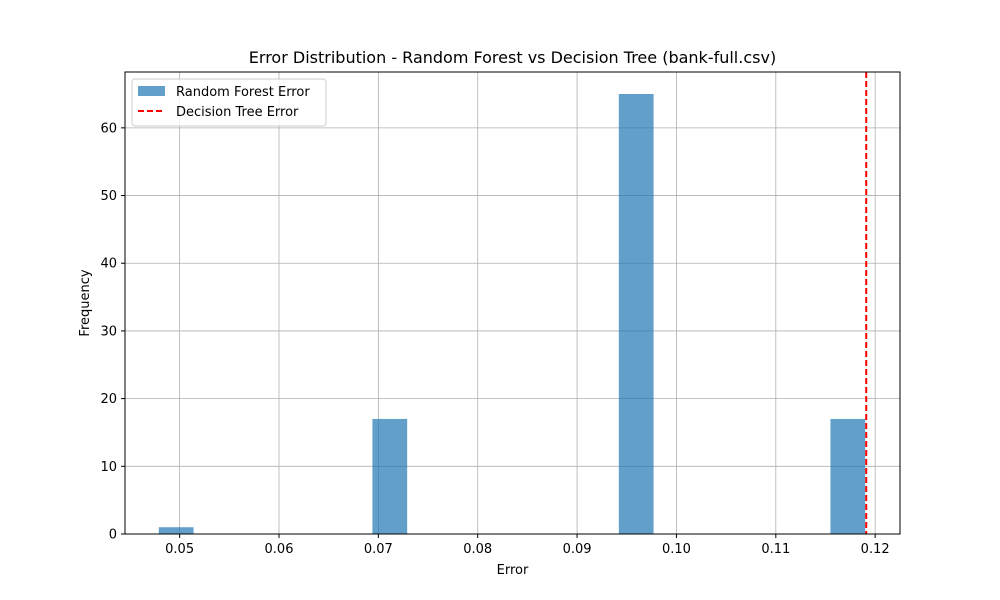  Describe the element at coordinates (151, 91) in the screenshot. I see `legend-swatch-random-forest` at that location.